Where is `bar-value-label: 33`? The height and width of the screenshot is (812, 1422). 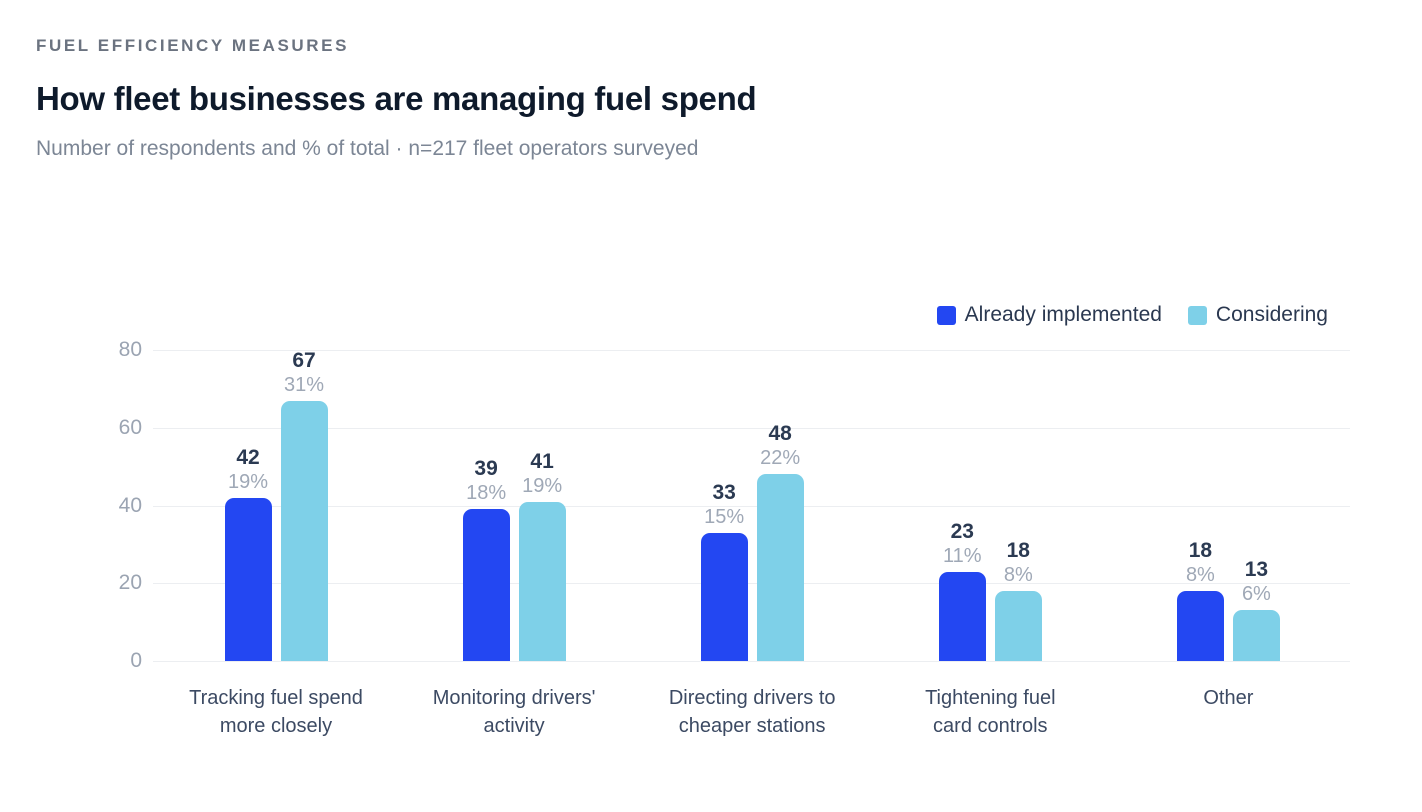 bar-value-label: 33 is located at coordinates (724, 492).